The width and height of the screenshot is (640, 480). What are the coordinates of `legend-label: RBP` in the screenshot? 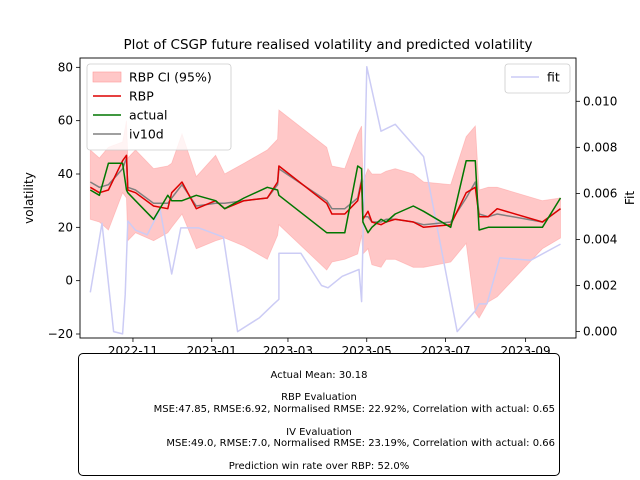 It's located at (141, 96).